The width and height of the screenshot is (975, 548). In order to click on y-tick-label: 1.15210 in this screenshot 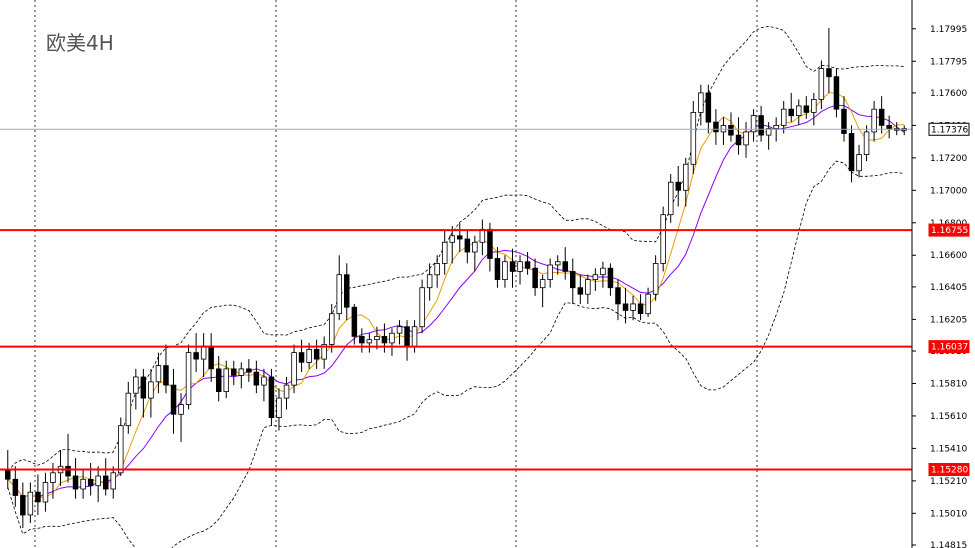, I will do `click(948, 482)`.